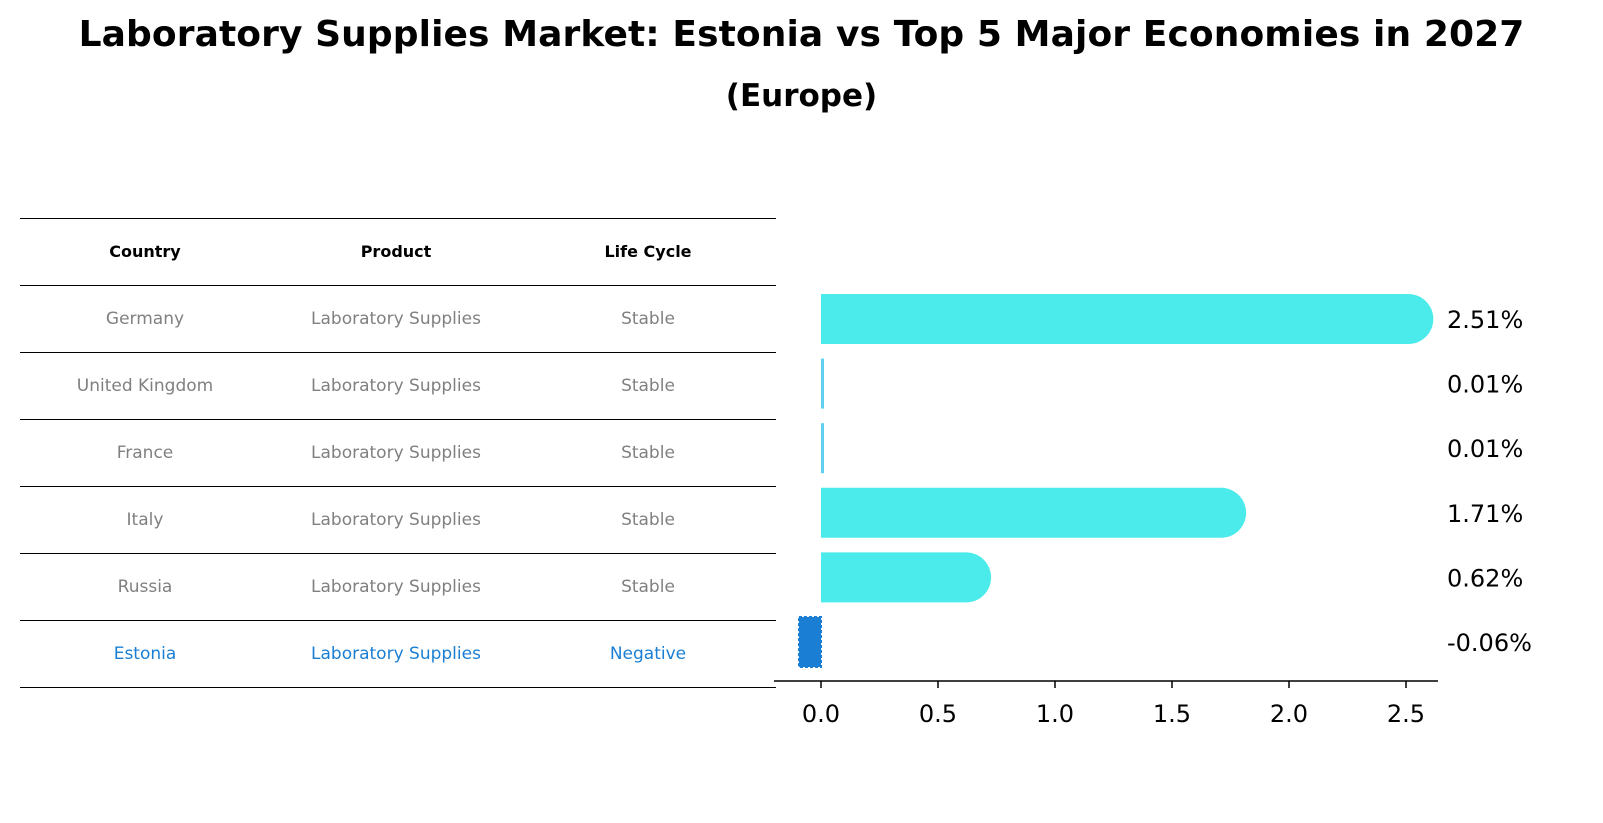 This screenshot has height=823, width=1603. Describe the element at coordinates (821, 714) in the screenshot. I see `x-tick-label: 0.0` at that location.